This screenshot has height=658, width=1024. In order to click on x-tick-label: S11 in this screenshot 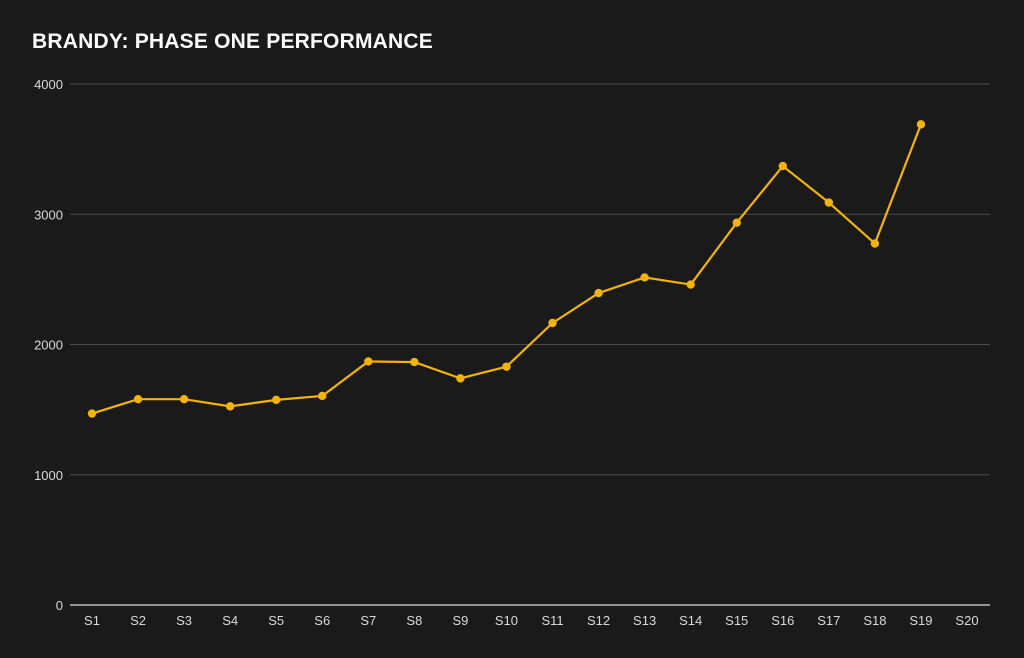, I will do `click(552, 620)`.